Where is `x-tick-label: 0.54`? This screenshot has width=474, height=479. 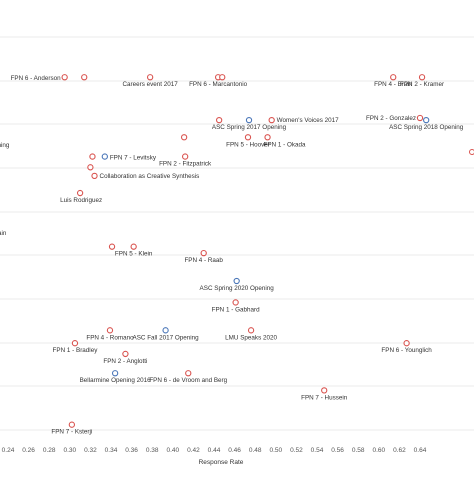
x-tick-label: 0.54 is located at coordinates (317, 450).